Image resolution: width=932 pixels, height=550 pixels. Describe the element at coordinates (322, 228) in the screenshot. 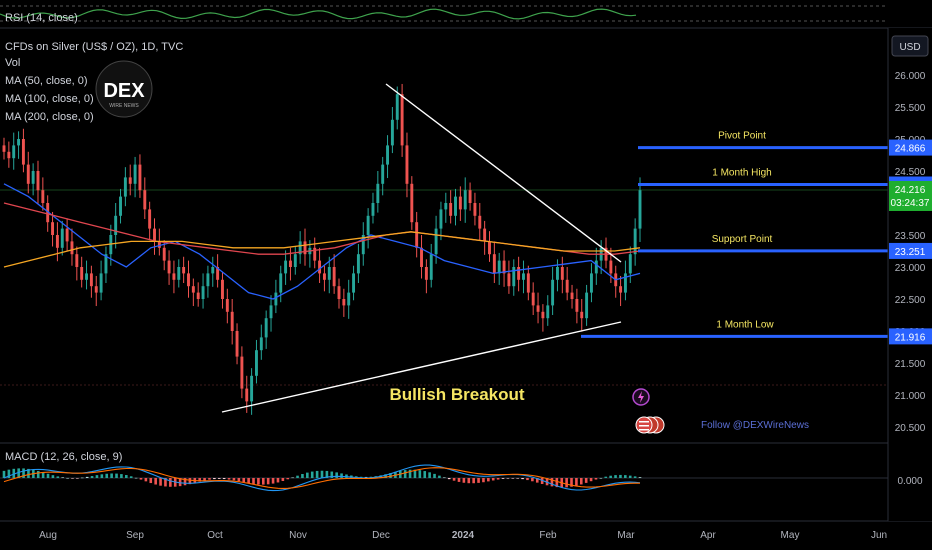

I see `ma100-line` at that location.